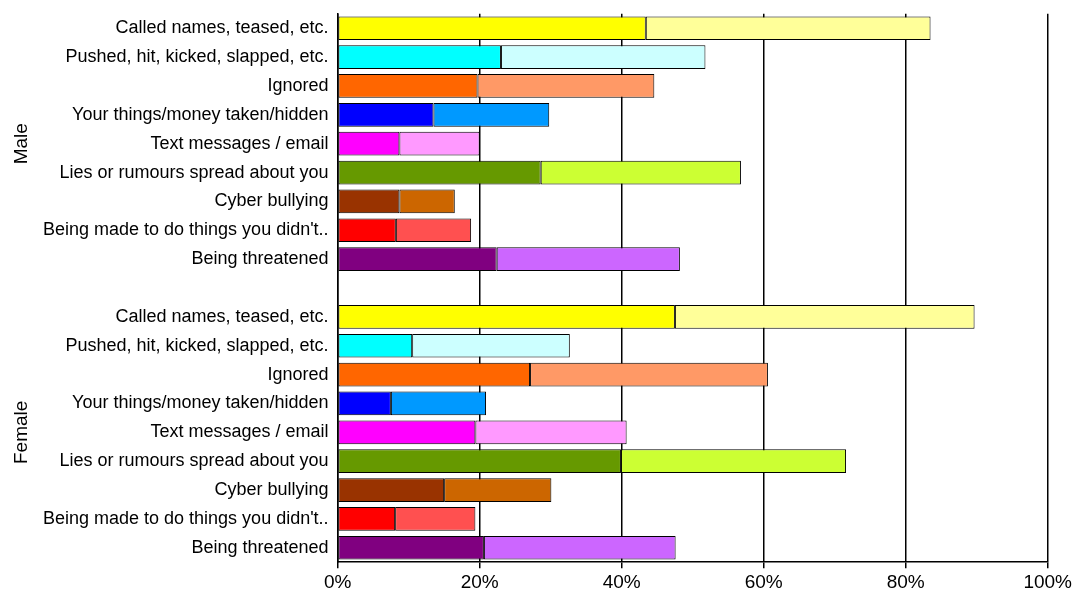 The width and height of the screenshot is (1075, 601). What do you see at coordinates (763, 581) in the screenshot?
I see `x-tick-label: 60%` at bounding box center [763, 581].